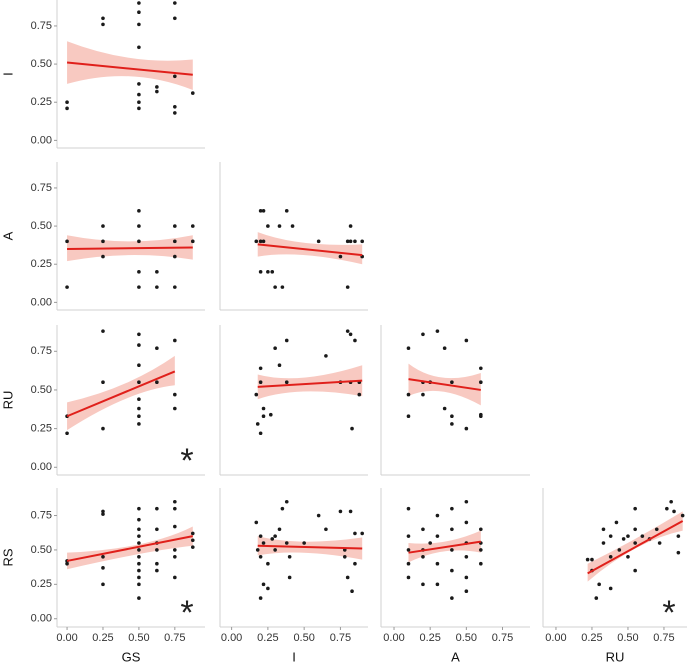  I want to click on y-tick-label: 0.00, so click(41, 467).